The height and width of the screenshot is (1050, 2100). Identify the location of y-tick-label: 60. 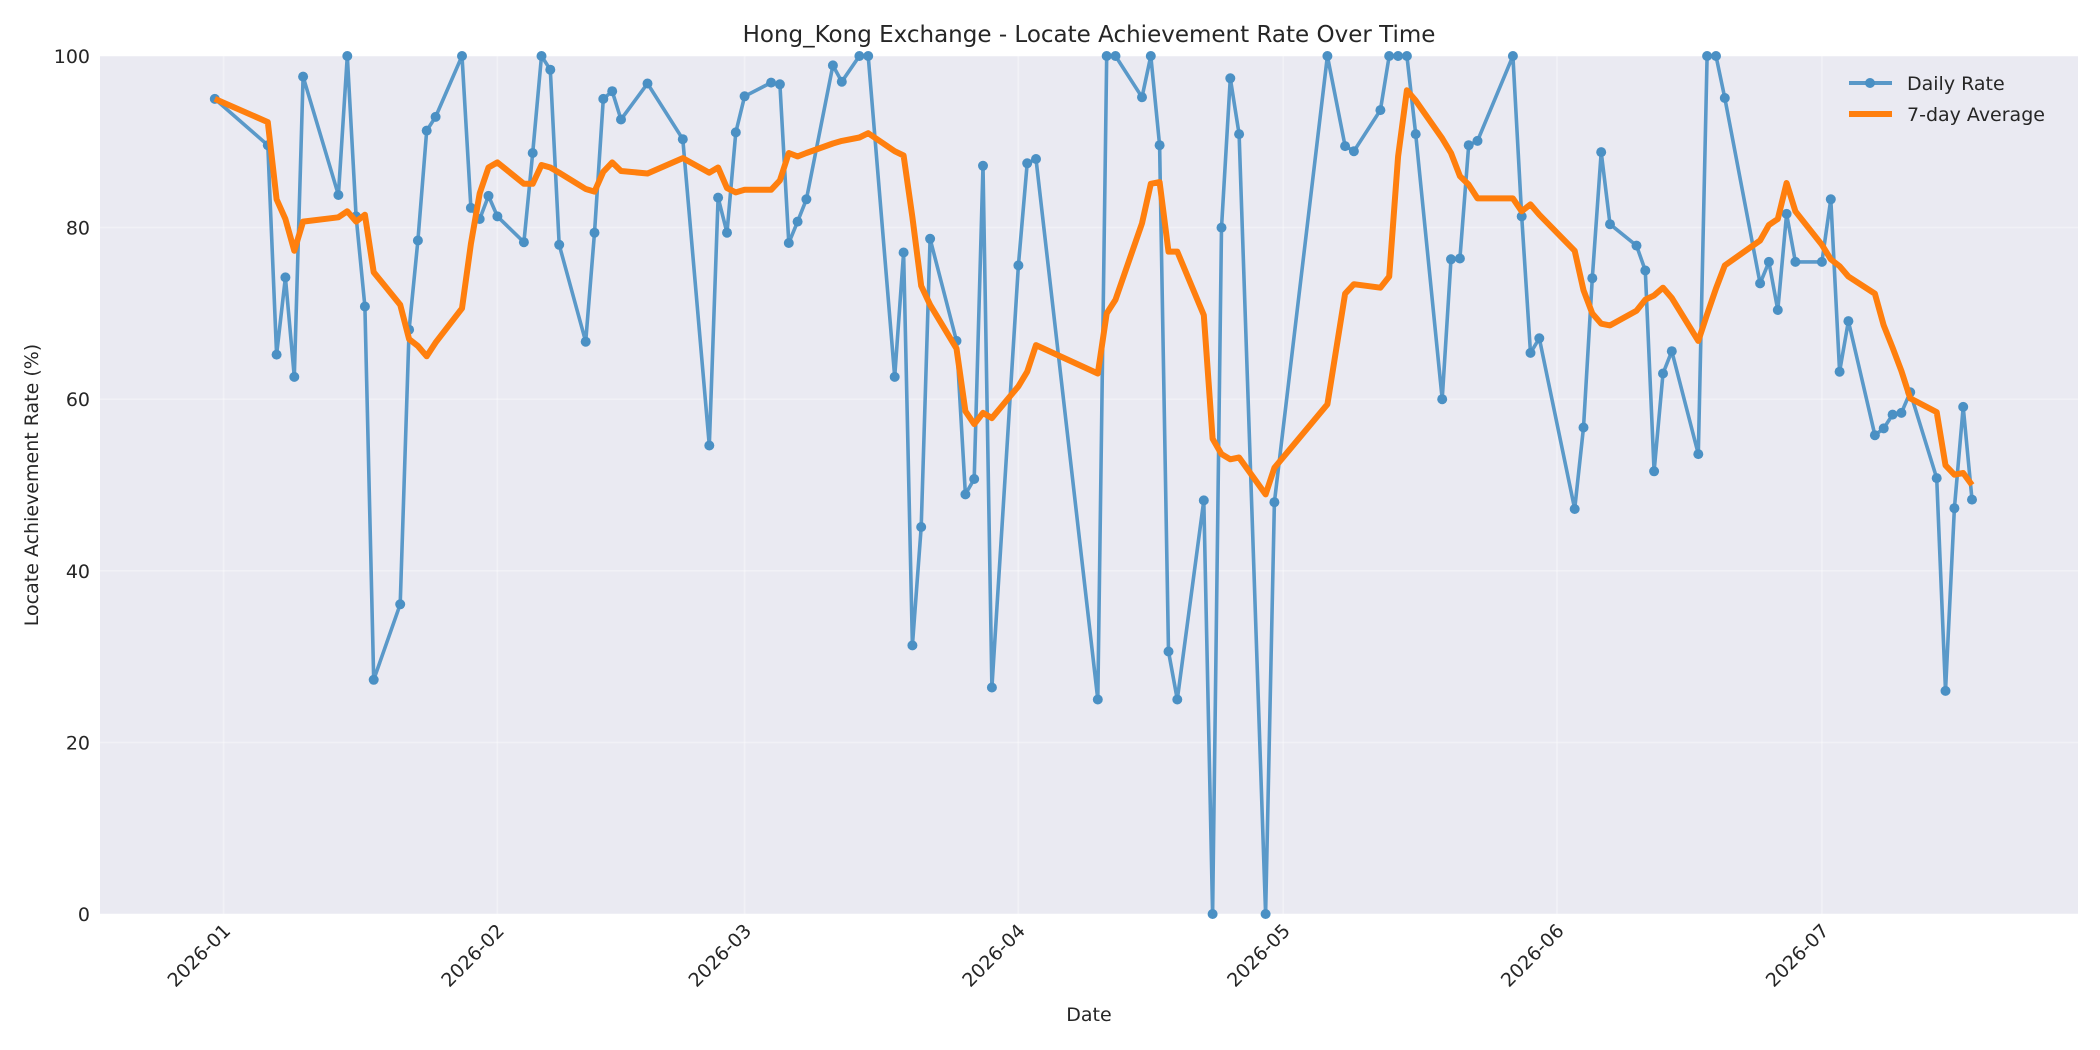
(78, 400).